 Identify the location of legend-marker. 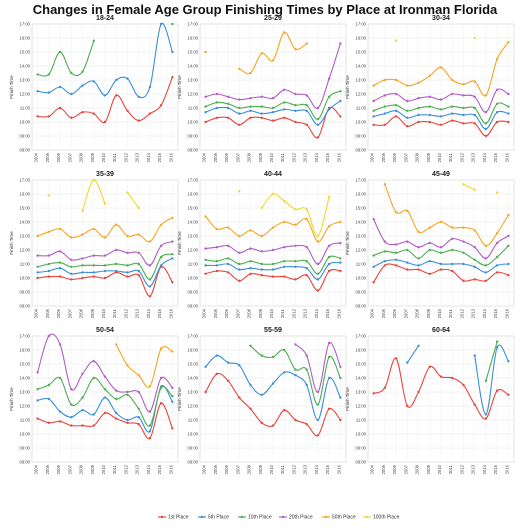
(202, 517).